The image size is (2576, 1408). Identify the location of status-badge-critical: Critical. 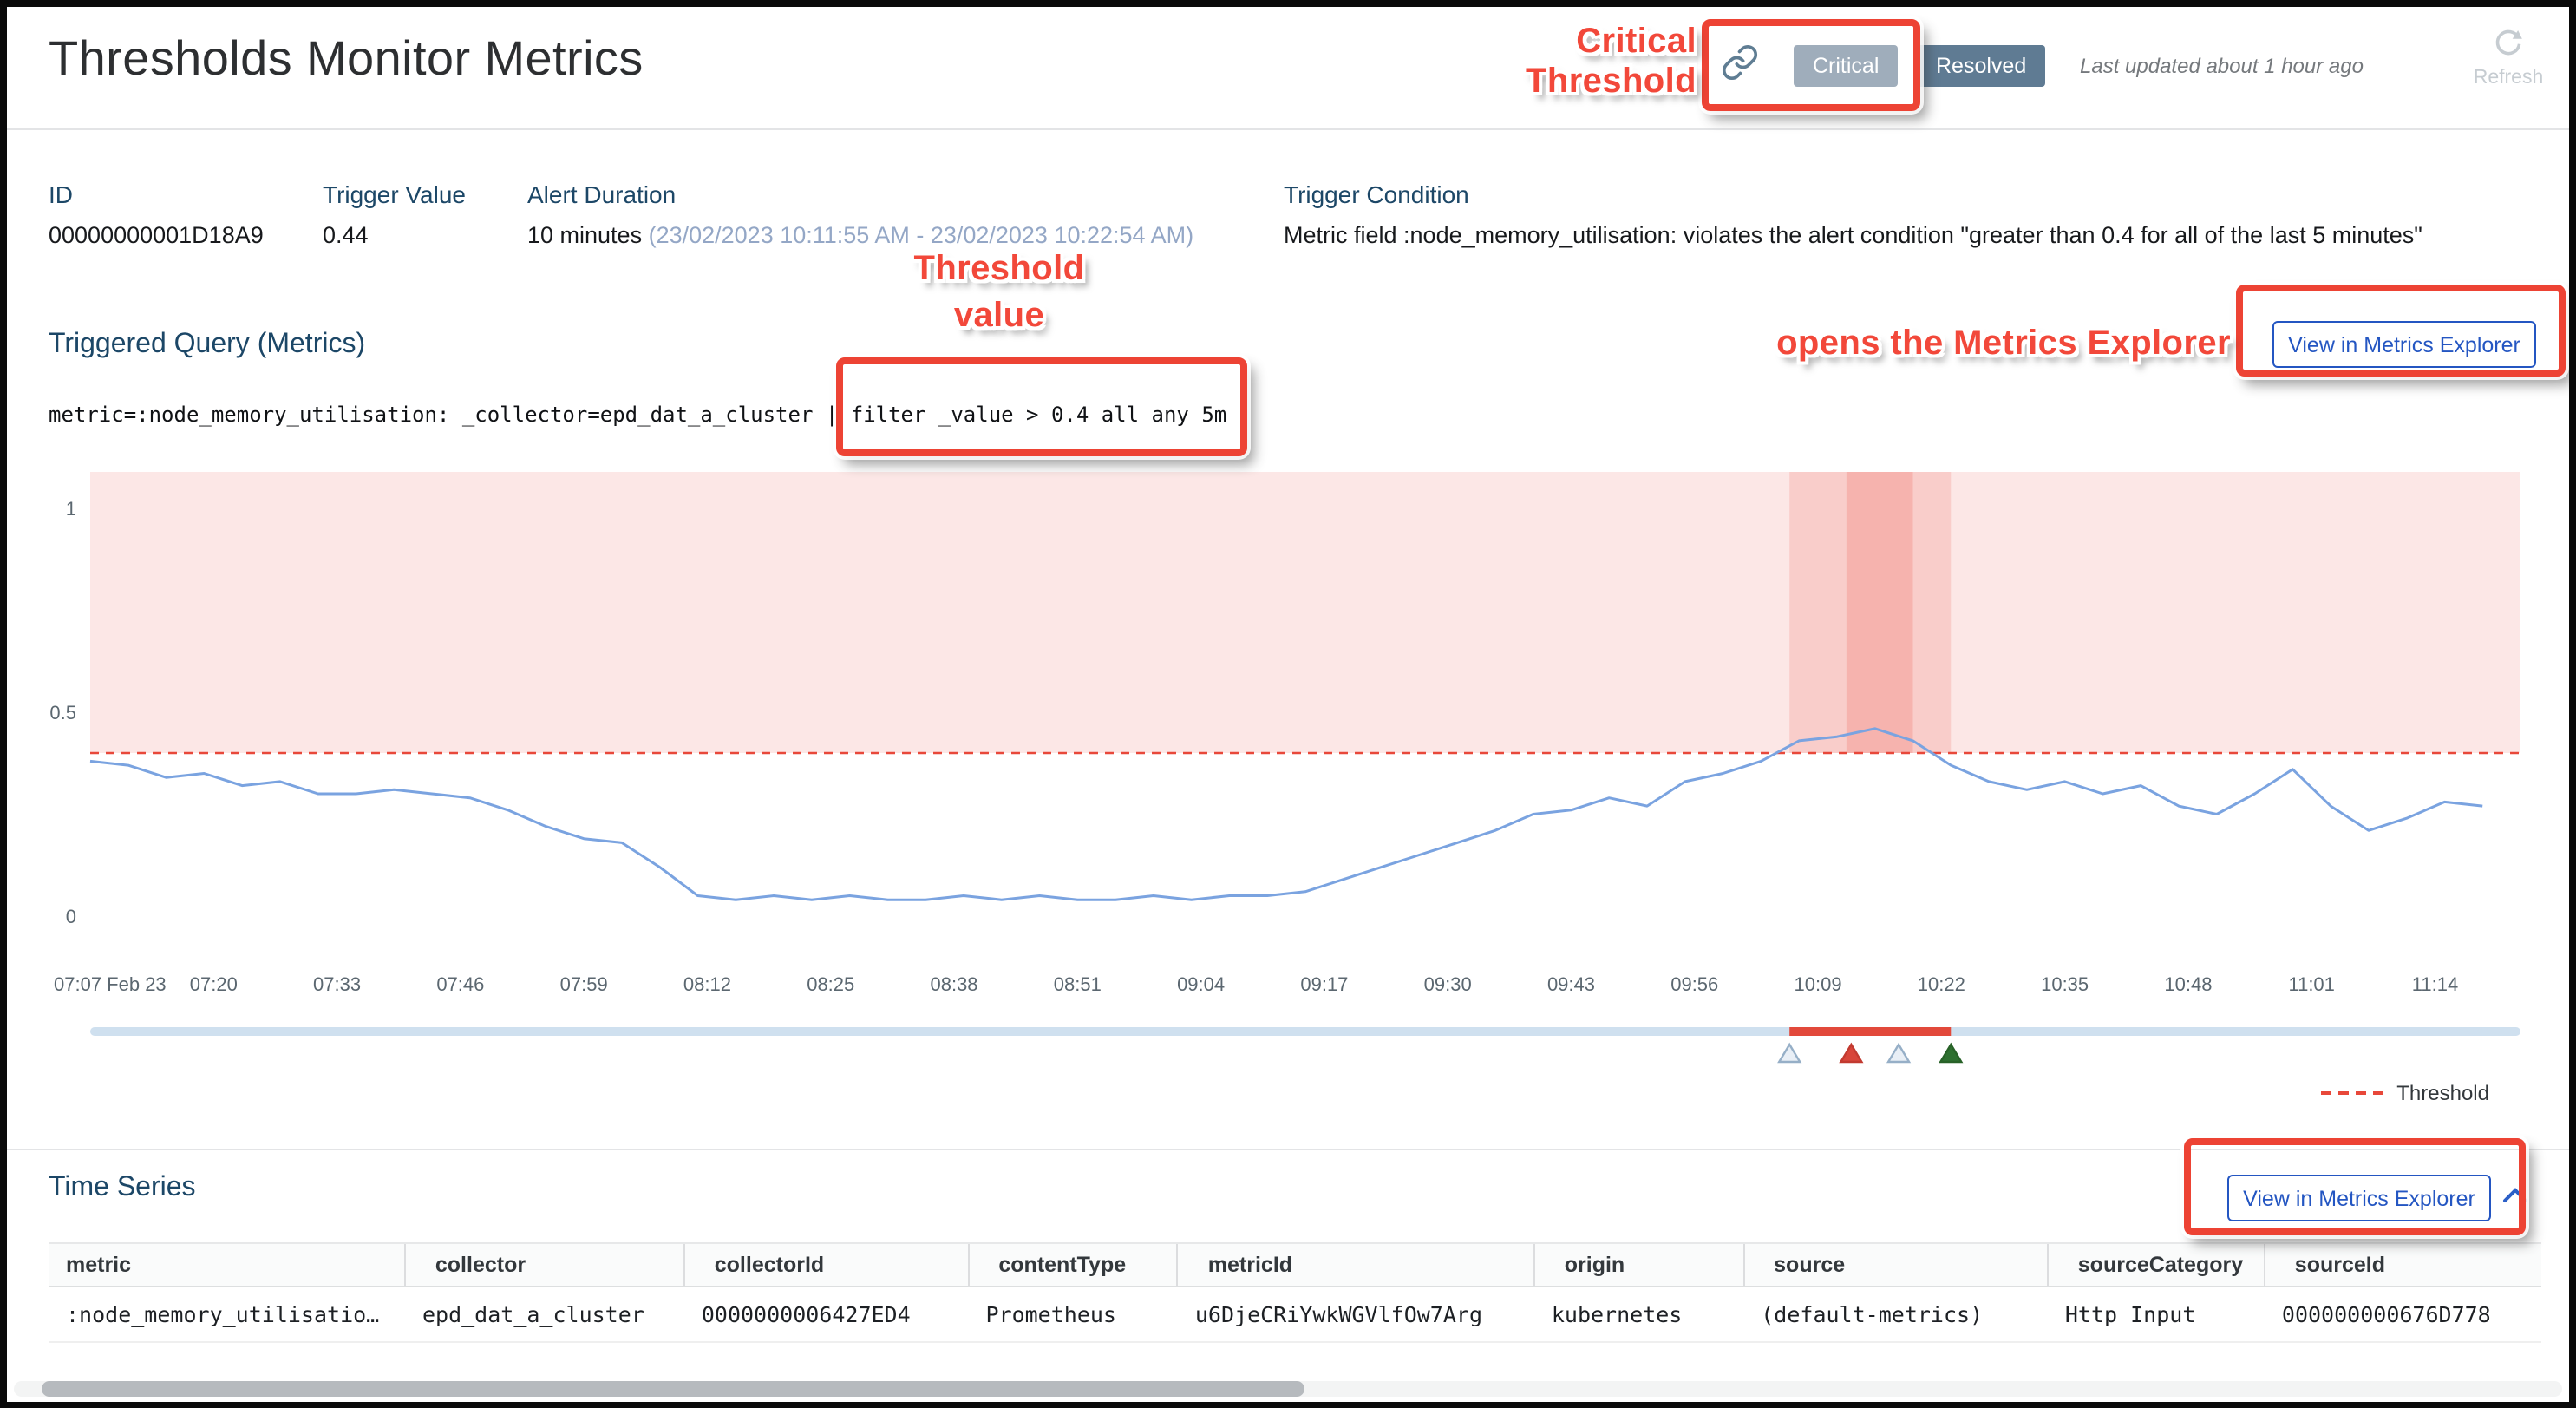
(1846, 66).